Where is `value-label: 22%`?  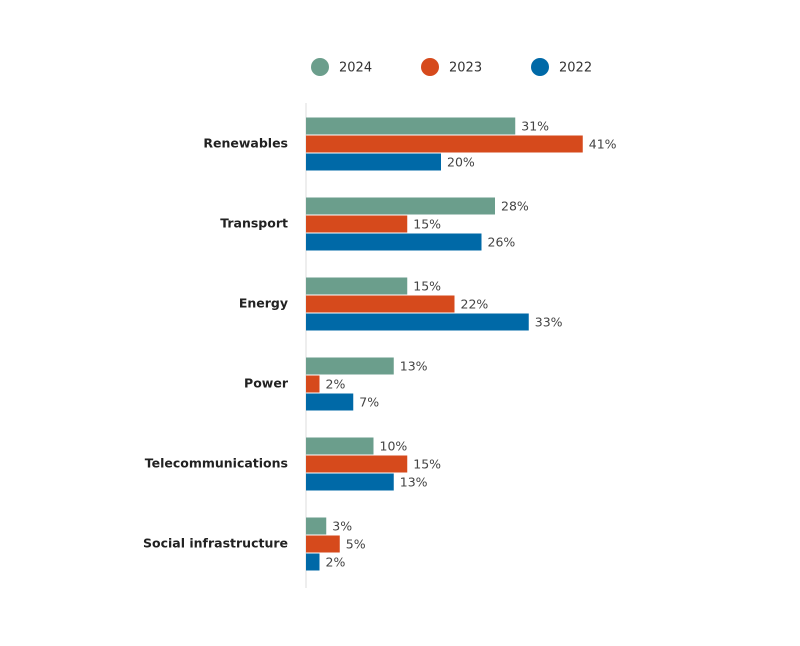 value-label: 22% is located at coordinates (475, 304).